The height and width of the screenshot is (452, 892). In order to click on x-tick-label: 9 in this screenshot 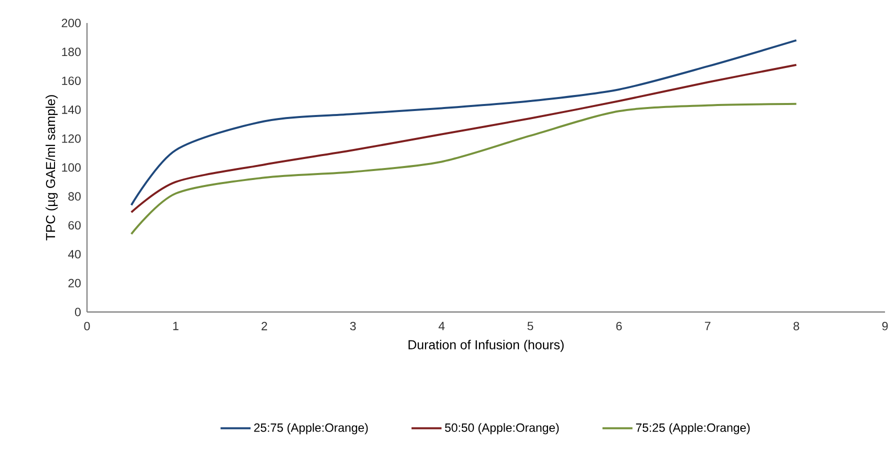, I will do `click(885, 326)`.